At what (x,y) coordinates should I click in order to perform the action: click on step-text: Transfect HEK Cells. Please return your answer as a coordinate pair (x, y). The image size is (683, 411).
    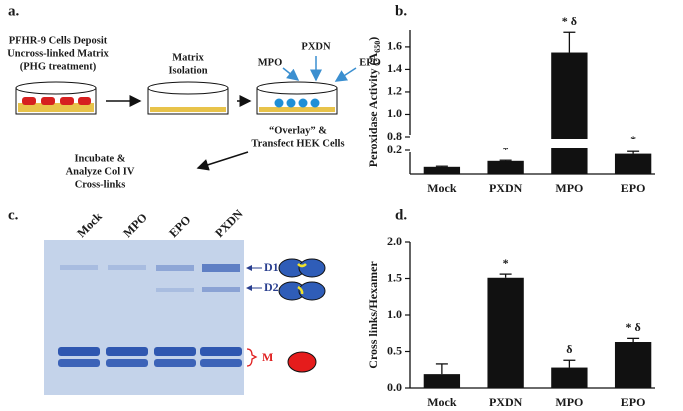
    Looking at the image, I should click on (297, 143).